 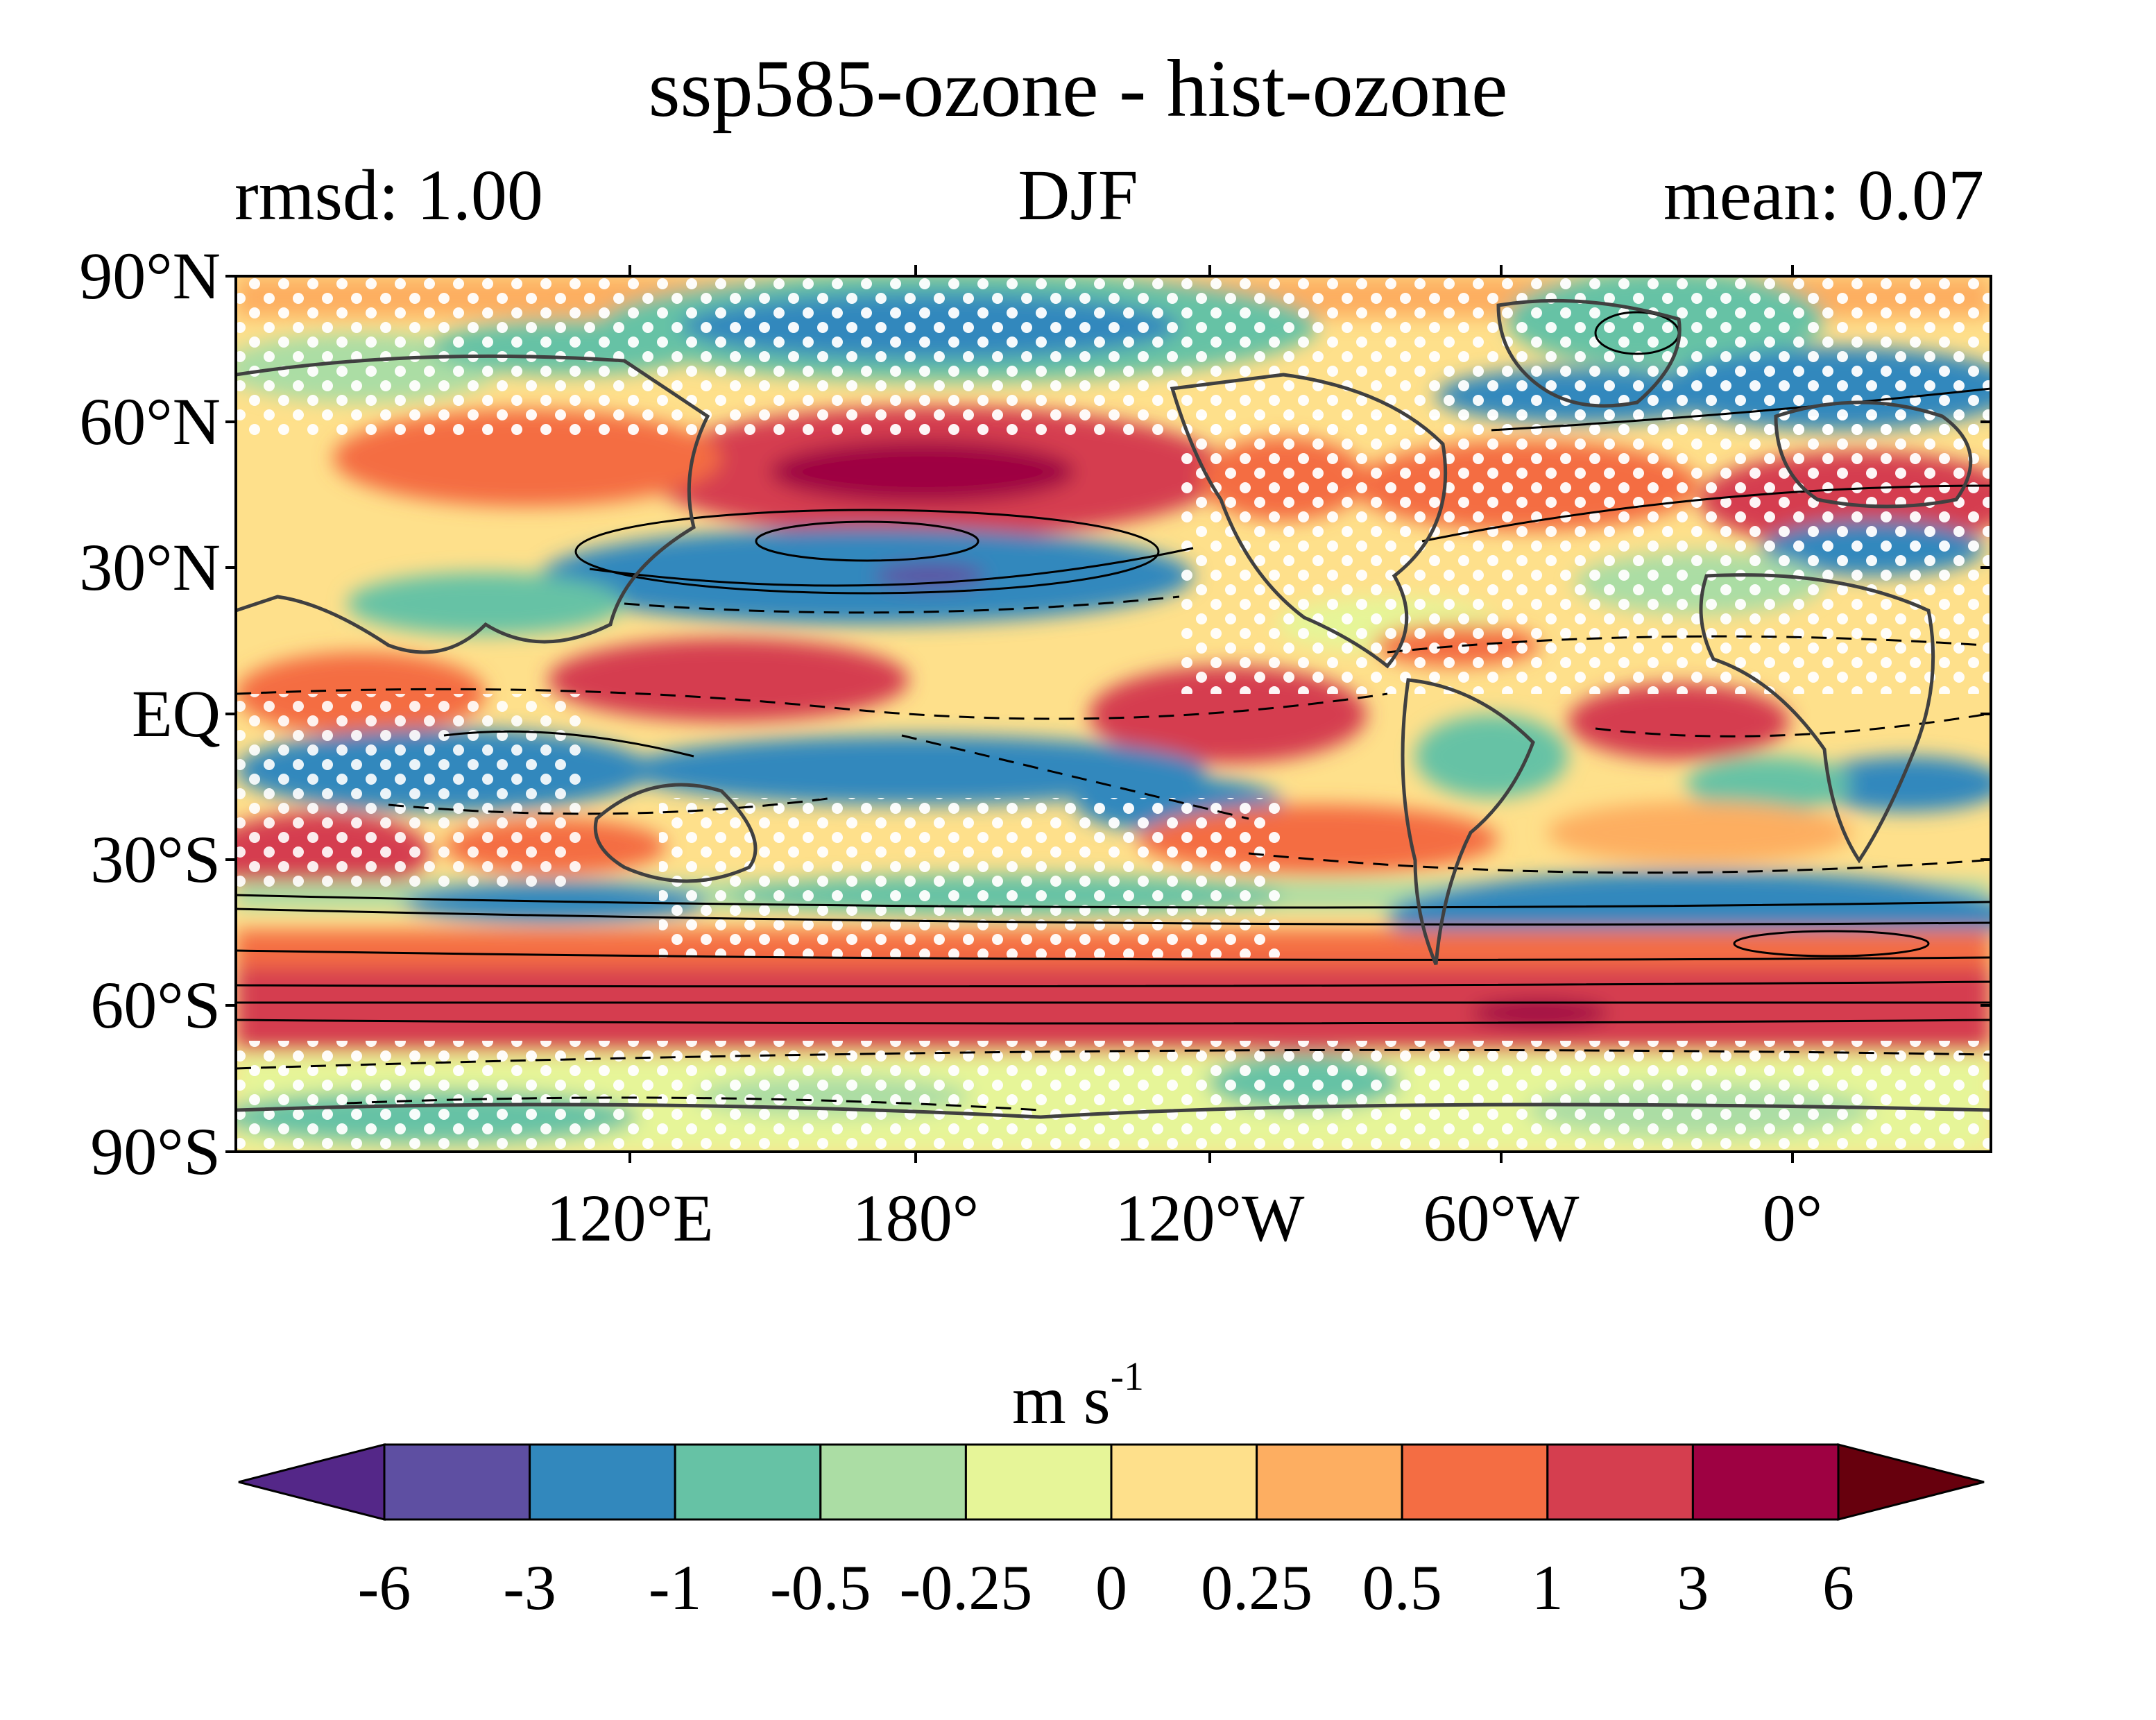 I want to click on lat-label-30s: 30°S, so click(x=155, y=859).